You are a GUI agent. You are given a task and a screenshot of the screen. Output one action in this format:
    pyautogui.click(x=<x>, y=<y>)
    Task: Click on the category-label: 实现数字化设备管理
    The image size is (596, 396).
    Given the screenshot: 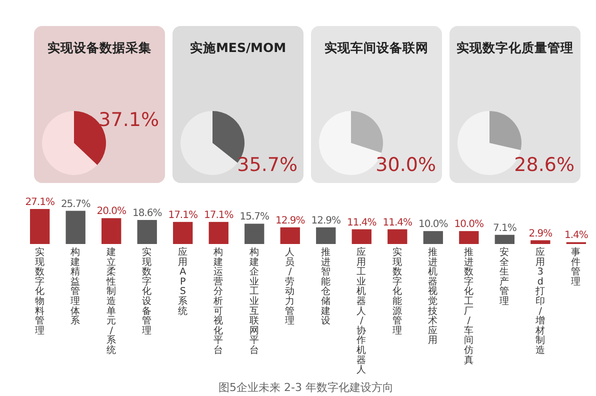 What is the action you would take?
    pyautogui.click(x=147, y=291)
    